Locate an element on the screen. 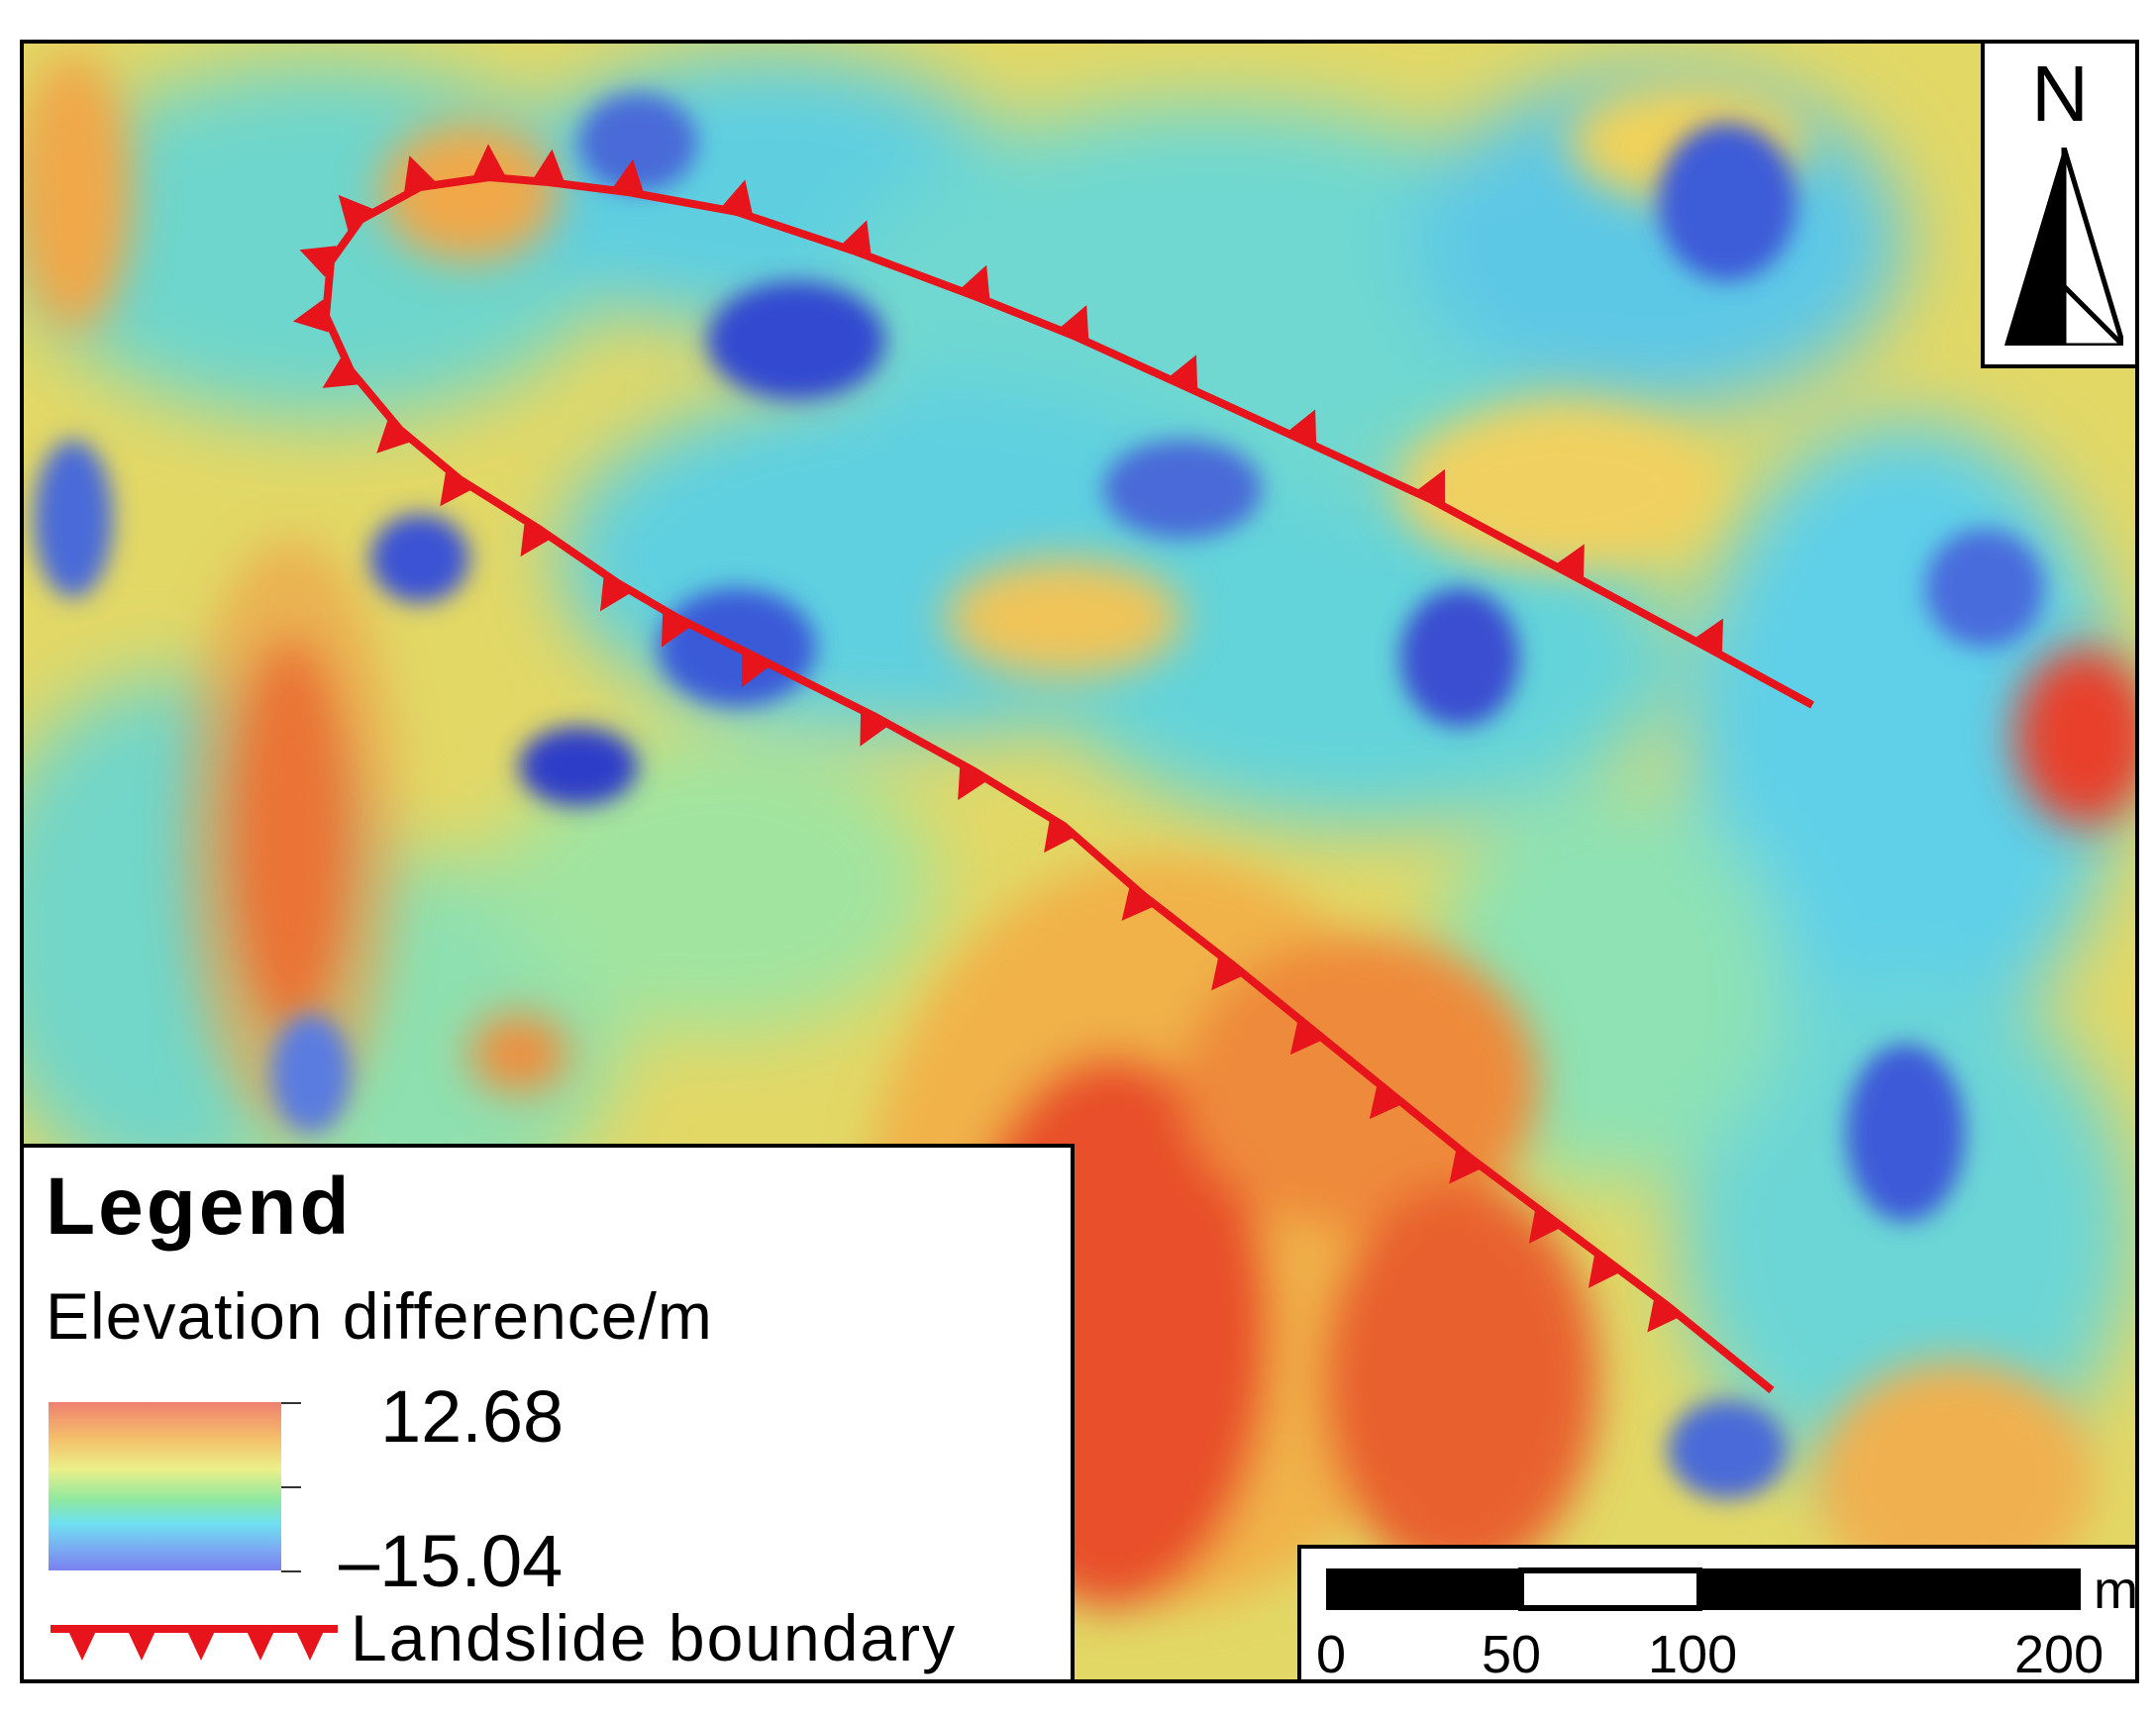  scale-tick-200: 200 is located at coordinates (2059, 1654).